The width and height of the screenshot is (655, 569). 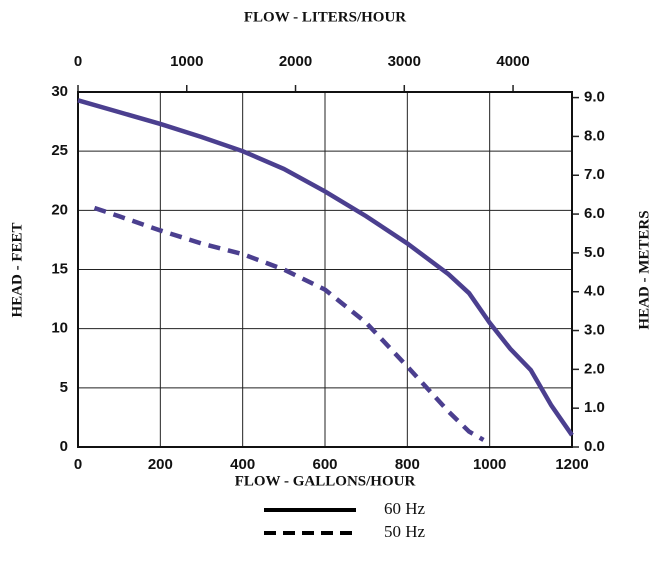 What do you see at coordinates (78, 61) in the screenshot?
I see `x2-tick-label: 0` at bounding box center [78, 61].